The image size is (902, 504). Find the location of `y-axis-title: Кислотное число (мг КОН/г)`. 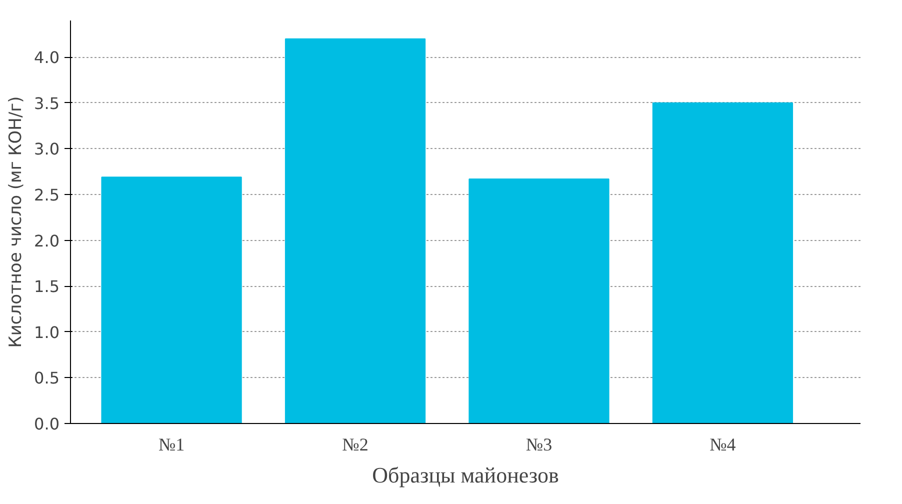

y-axis-title: Кислотное число (мг КОН/г) is located at coordinates (16, 222).